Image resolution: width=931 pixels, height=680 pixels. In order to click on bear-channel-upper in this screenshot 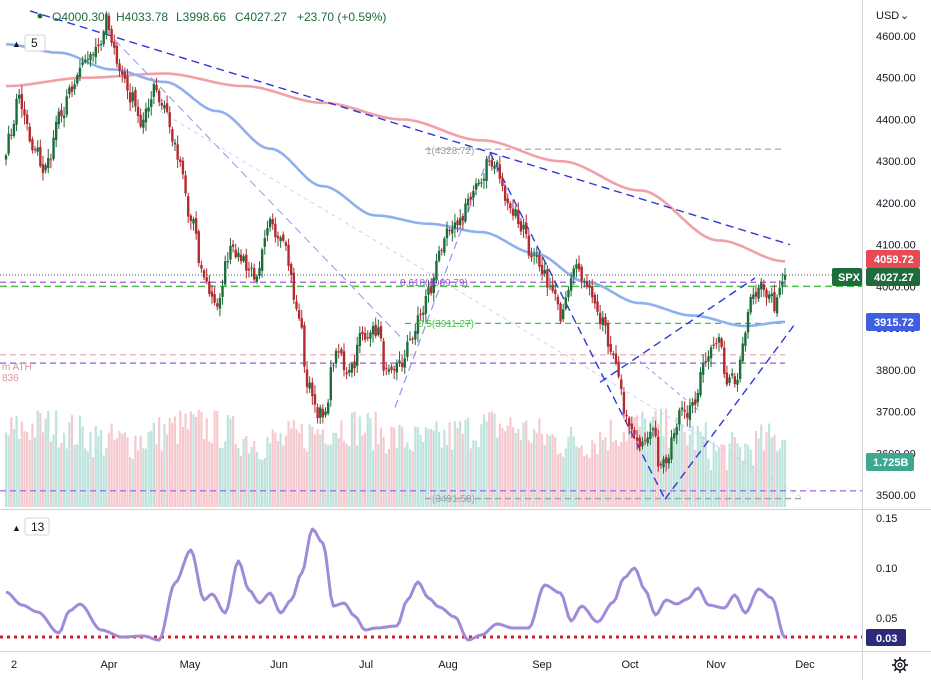, I will do `click(677, 330)`.